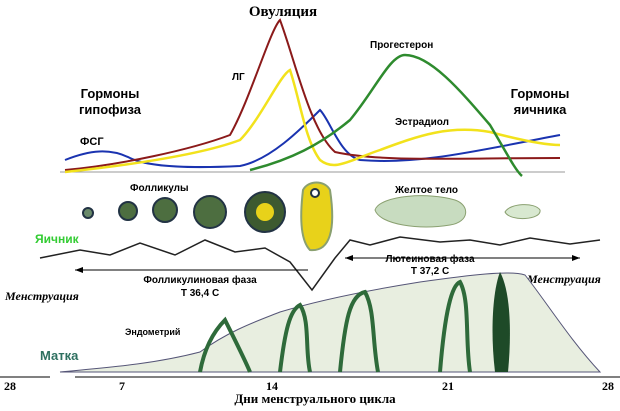 This screenshot has height=411, width=620. What do you see at coordinates (238, 77) in the screenshot?
I see `lh-label: ЛГ` at bounding box center [238, 77].